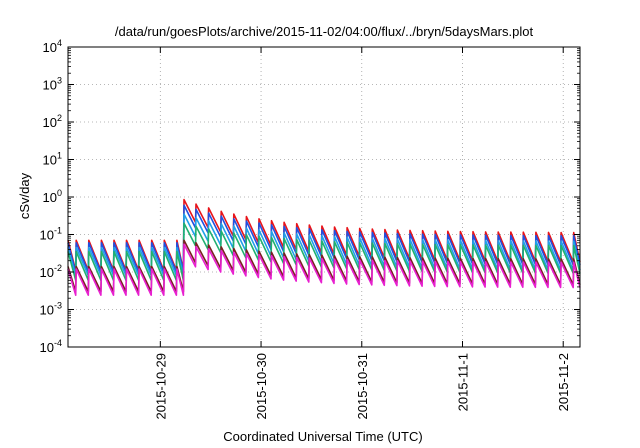 The width and height of the screenshot is (640, 448). Describe the element at coordinates (160, 386) in the screenshot. I see `x-tick-label: 2015-10-29` at that location.